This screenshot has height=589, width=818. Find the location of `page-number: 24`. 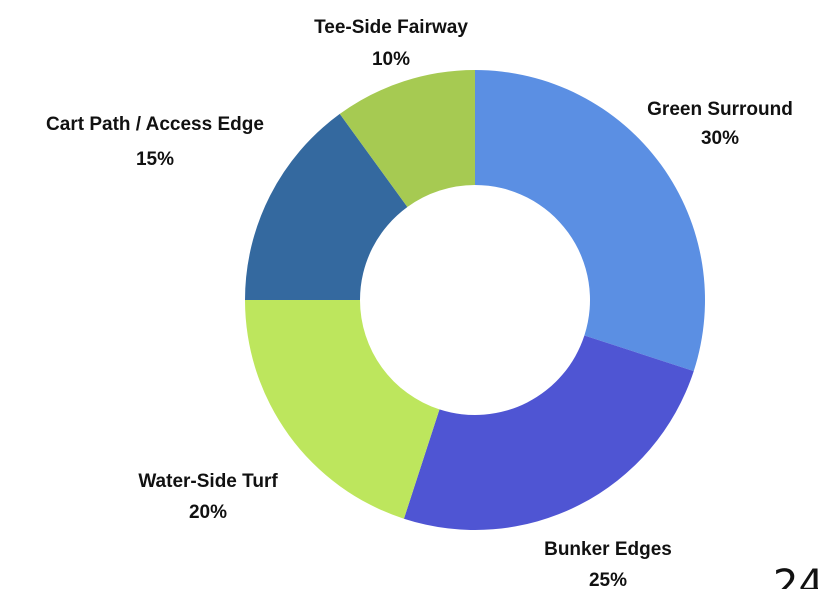

page-number: 24 is located at coordinates (795, 575).